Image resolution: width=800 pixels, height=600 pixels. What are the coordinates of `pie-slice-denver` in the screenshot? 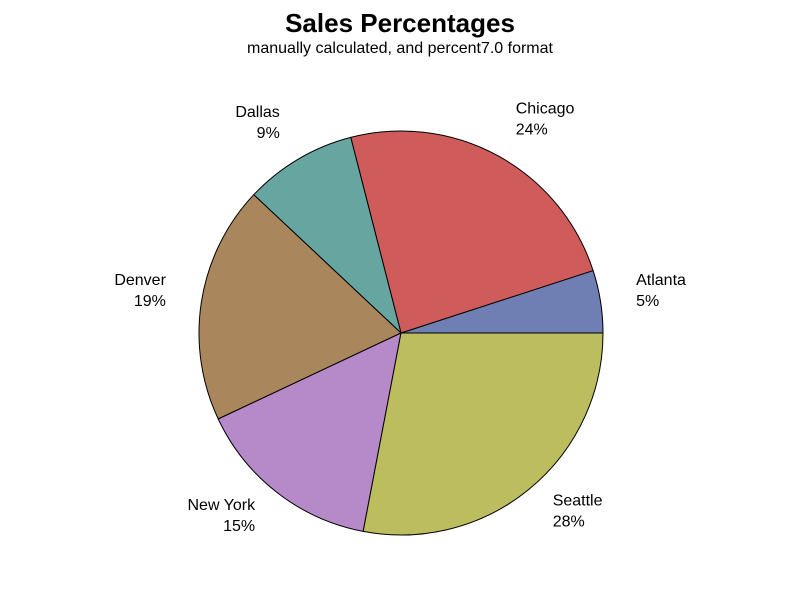 It's located at (300, 307).